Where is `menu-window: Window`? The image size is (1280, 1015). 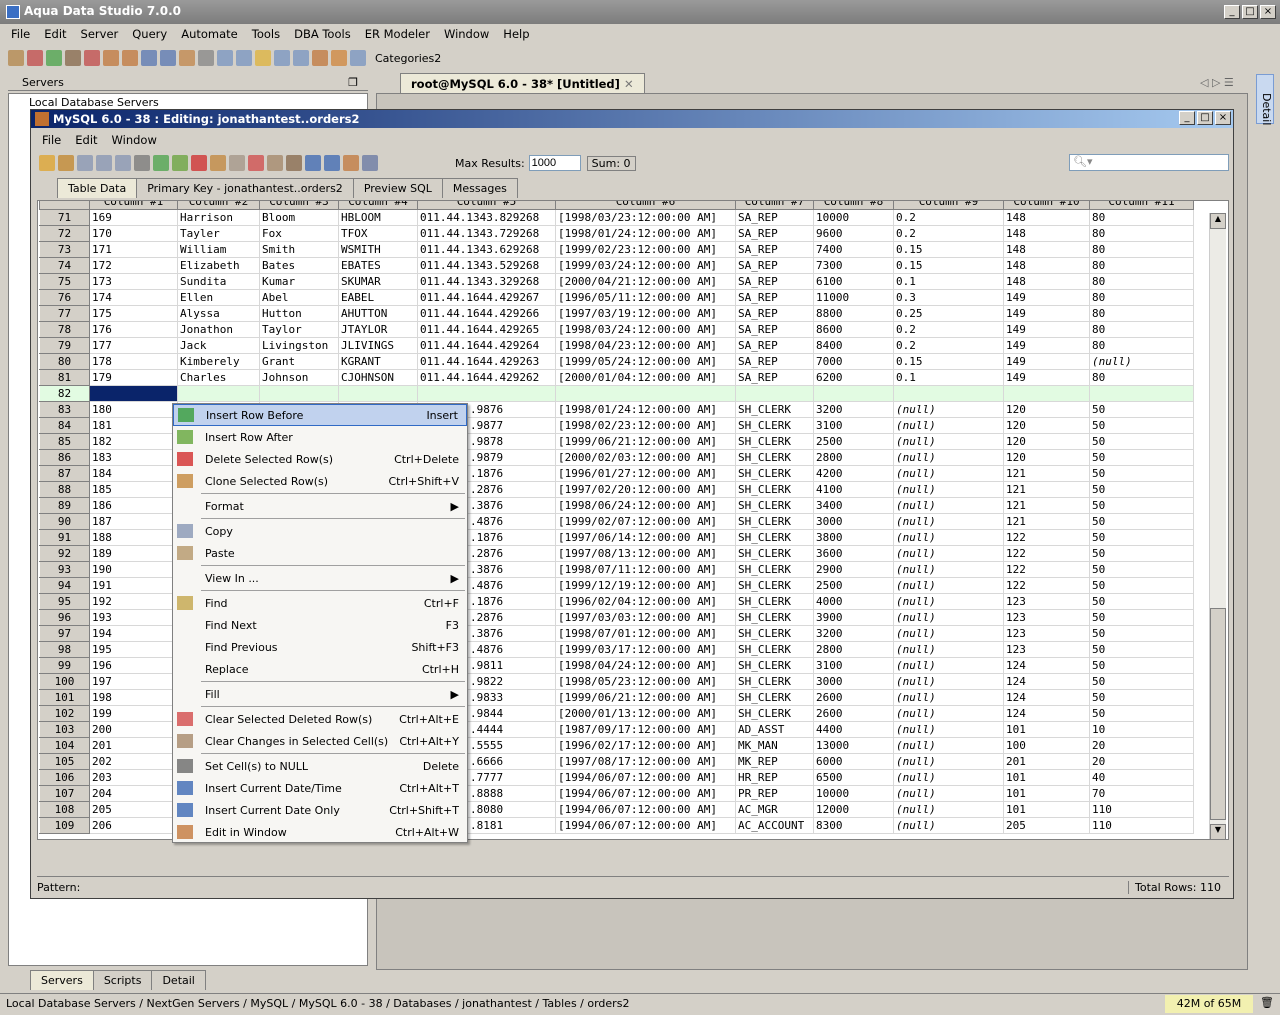 menu-window: Window is located at coordinates (466, 34).